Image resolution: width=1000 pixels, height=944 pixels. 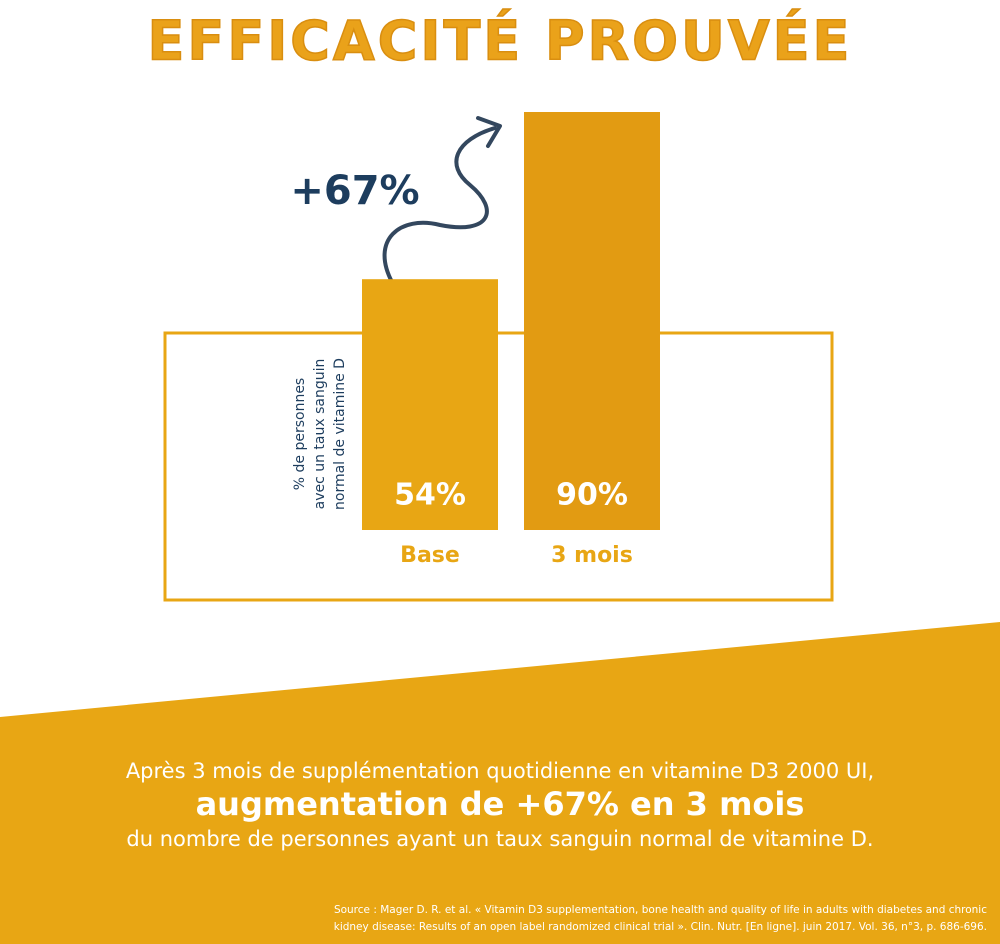 I want to click on x-tick-label: 3 mois, so click(x=592, y=555).